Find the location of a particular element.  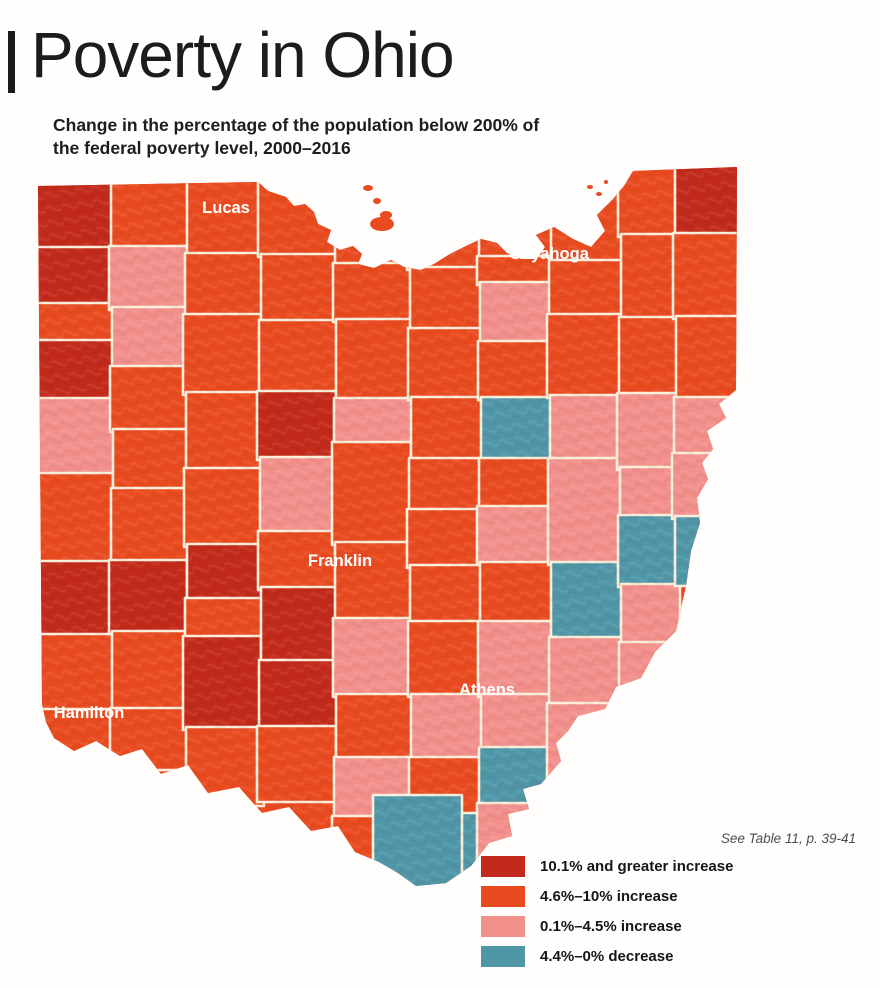

legend-item: 0.1%–4.5% increase is located at coordinates (607, 926).